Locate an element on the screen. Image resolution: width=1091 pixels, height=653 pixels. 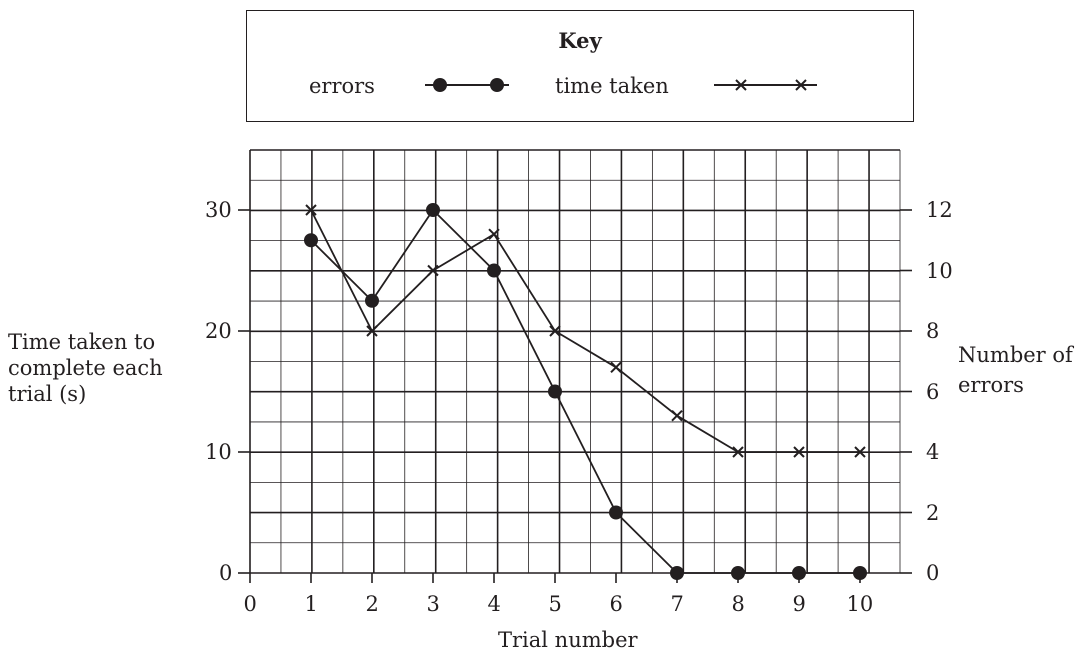
left-tick-label: 10 is located at coordinates (218, 452).